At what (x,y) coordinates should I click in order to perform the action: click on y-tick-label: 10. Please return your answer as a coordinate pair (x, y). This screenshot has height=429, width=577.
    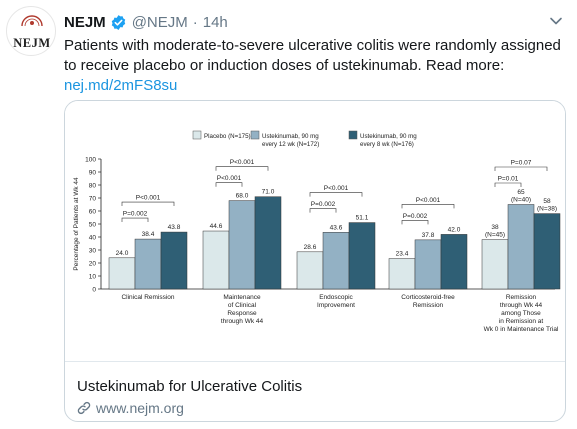
    Looking at the image, I should click on (93, 276).